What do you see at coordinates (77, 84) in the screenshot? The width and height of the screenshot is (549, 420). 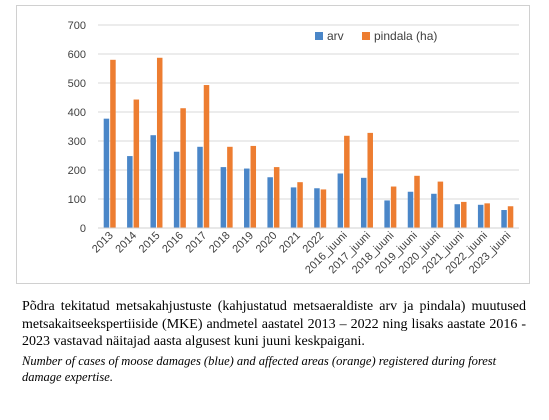 I see `y-tick-label: 500` at bounding box center [77, 84].